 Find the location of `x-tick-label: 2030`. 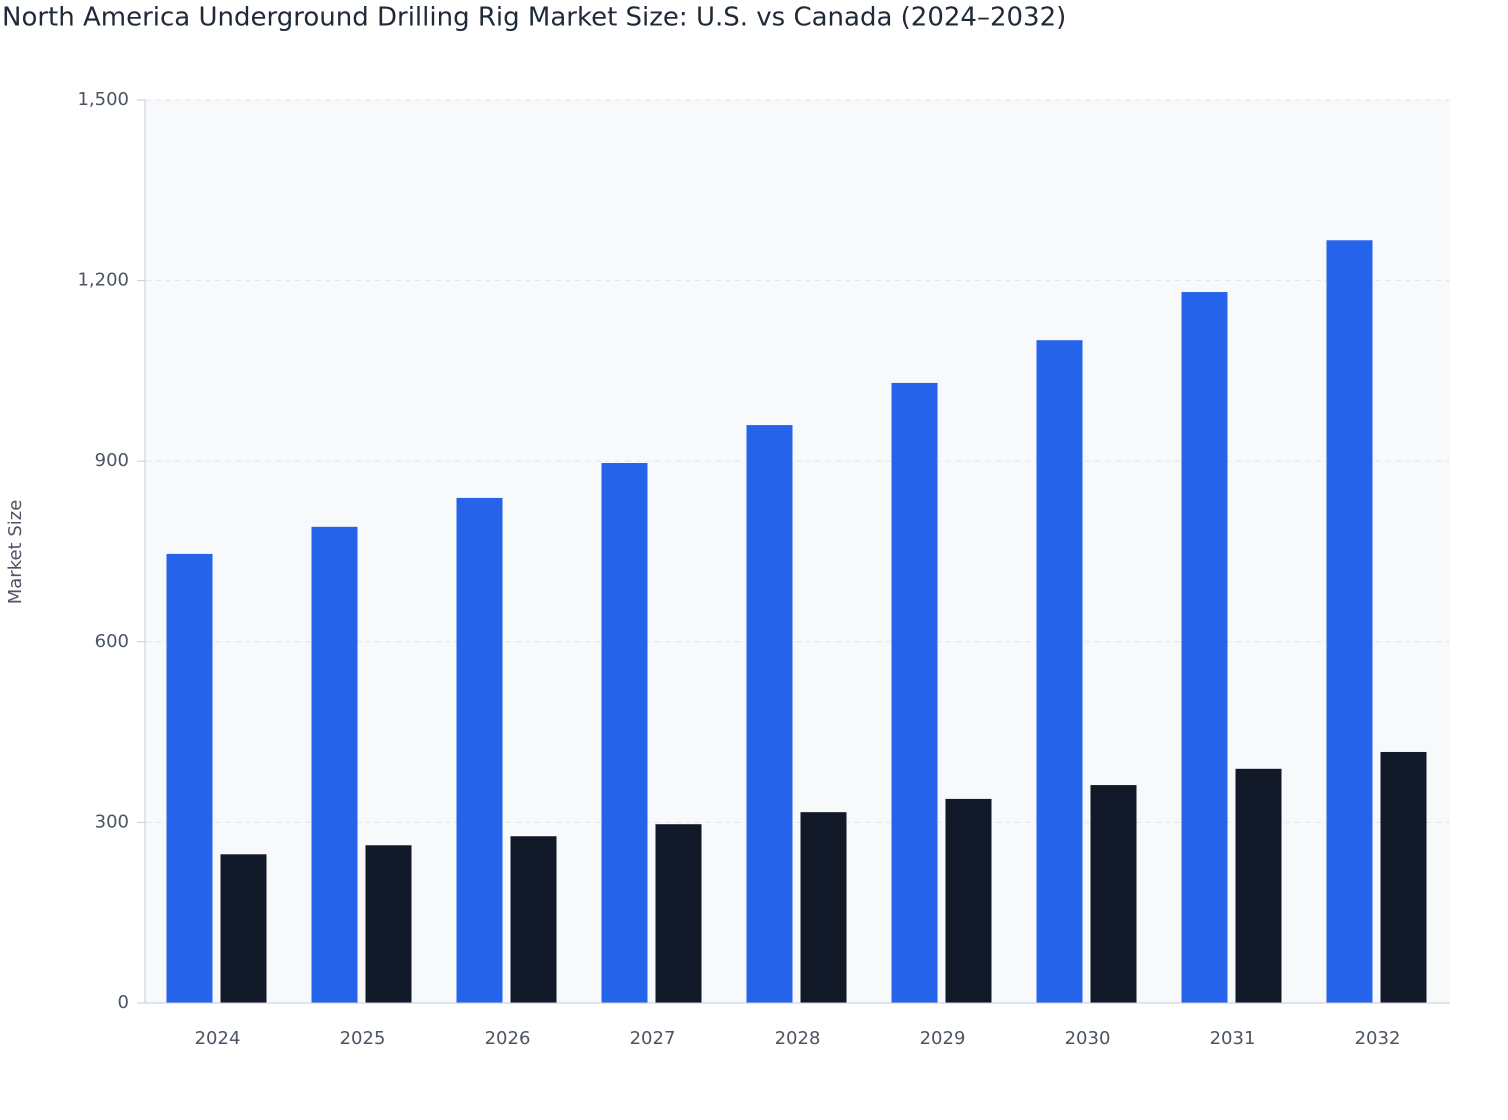

x-tick-label: 2030 is located at coordinates (1088, 1038).